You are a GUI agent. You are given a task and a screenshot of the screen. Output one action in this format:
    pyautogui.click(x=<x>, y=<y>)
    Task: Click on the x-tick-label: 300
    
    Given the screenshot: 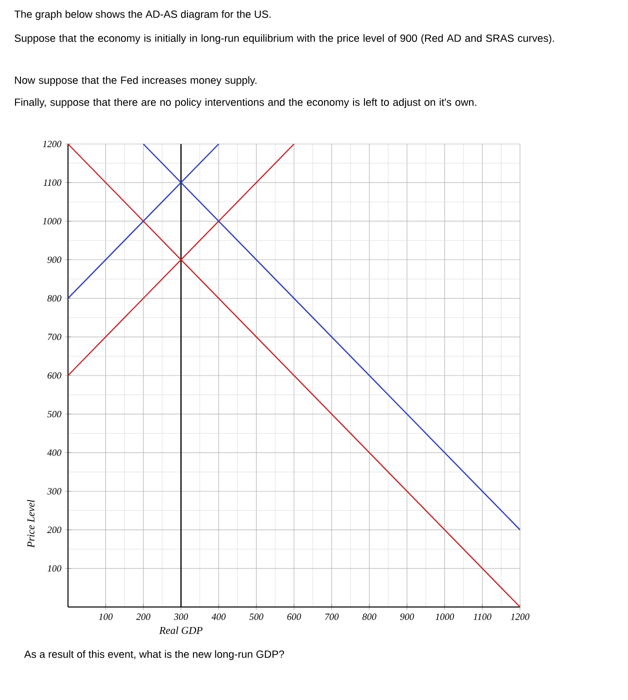 What is the action you would take?
    pyautogui.click(x=181, y=617)
    